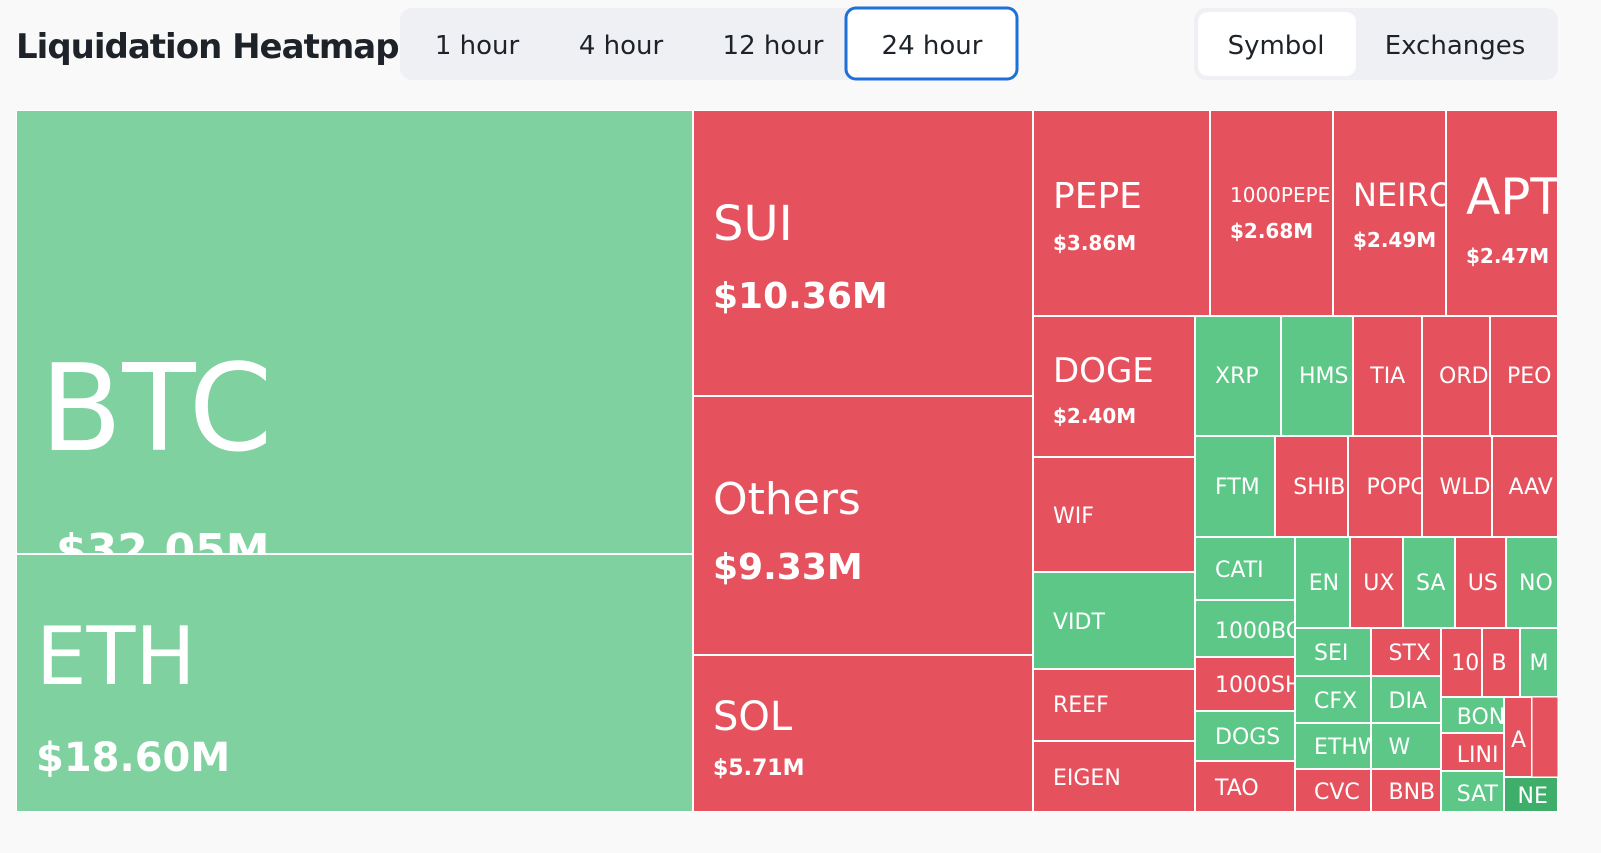 Image resolution: width=1601 pixels, height=853 pixels. What do you see at coordinates (1465, 663) in the screenshot?
I see `tile-label: 10` at bounding box center [1465, 663].